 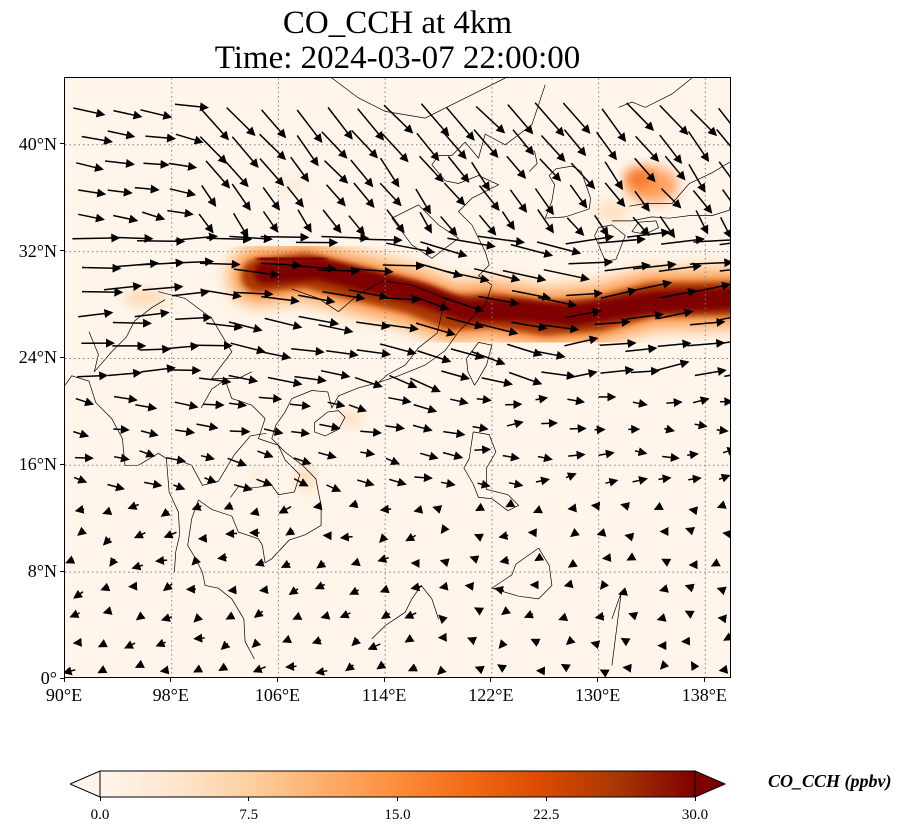 I want to click on longitude-tick-label: 138°E, so click(x=704, y=695).